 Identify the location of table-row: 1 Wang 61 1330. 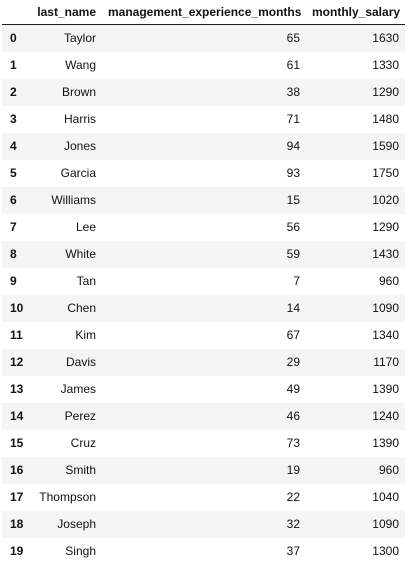
(203, 65).